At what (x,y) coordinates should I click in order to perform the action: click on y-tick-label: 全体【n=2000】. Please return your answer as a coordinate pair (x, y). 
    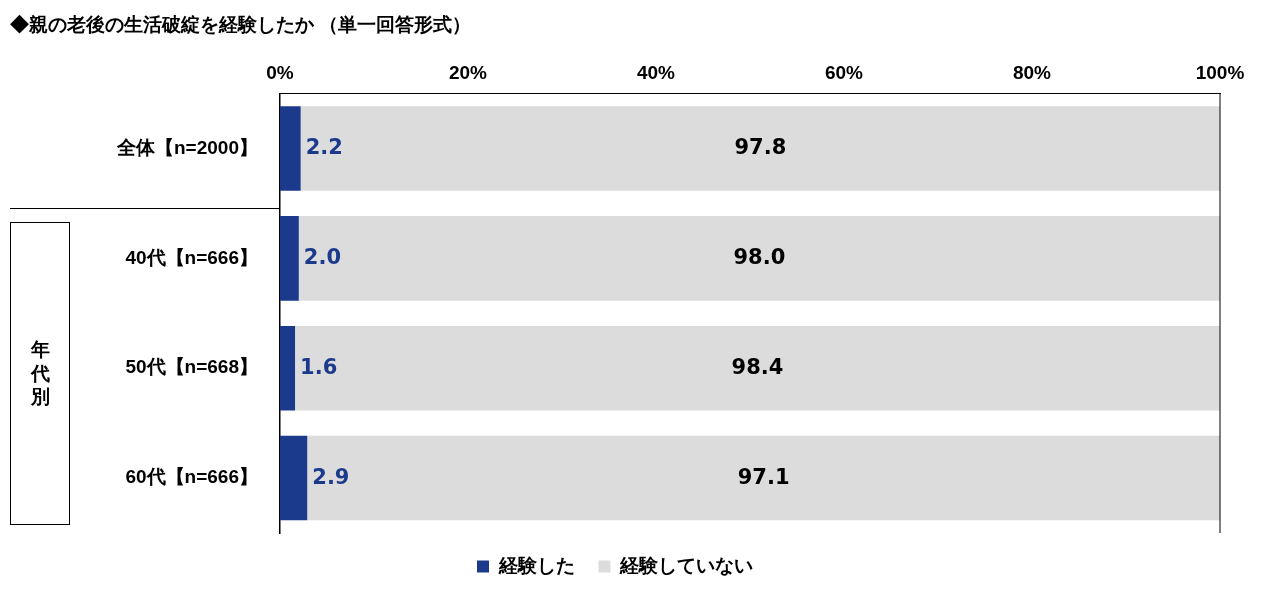
    Looking at the image, I should click on (187, 147).